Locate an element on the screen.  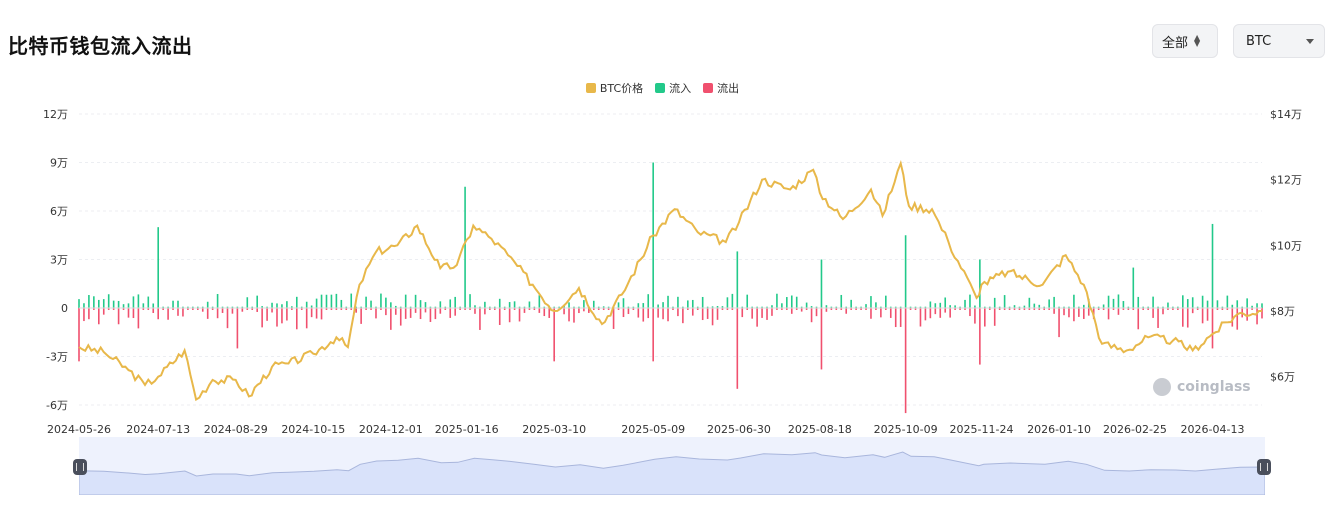
legend-item-inflow: 流入 is located at coordinates (673, 88).